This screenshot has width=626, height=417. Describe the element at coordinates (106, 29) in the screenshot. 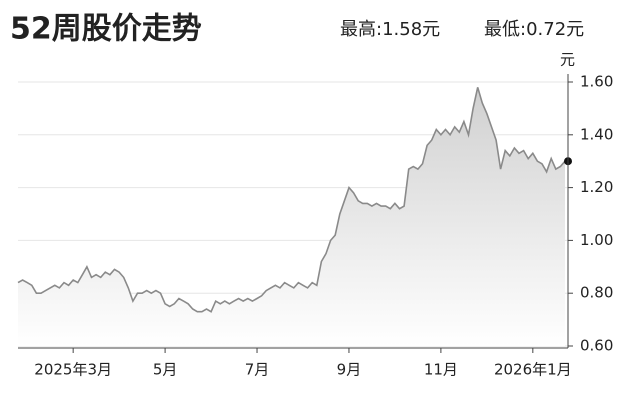

I see `chart-title: 52周股价走势` at that location.